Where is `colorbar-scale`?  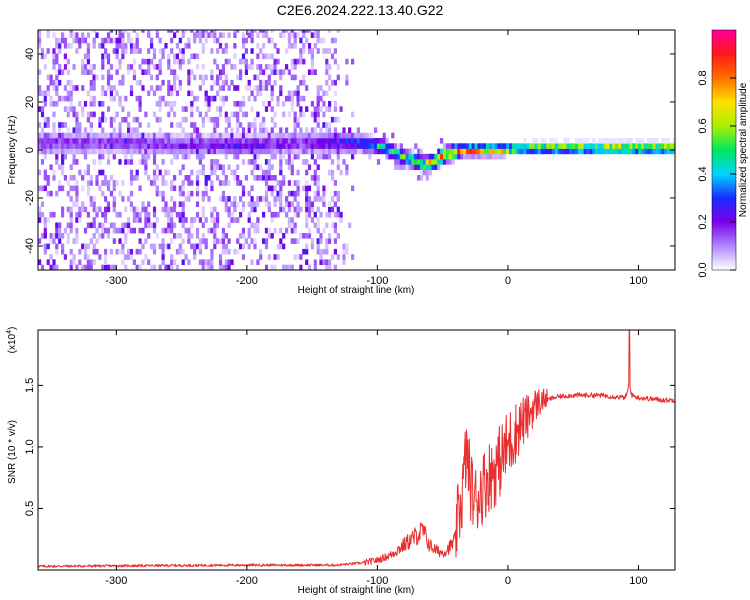 colorbar-scale is located at coordinates (724, 150).